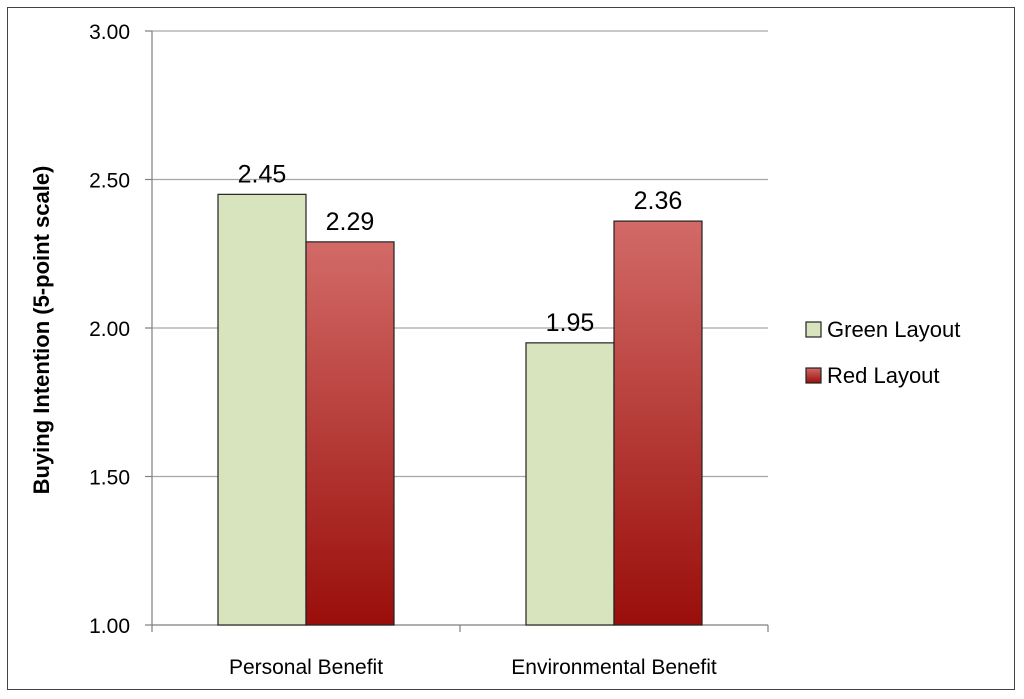 The height and width of the screenshot is (699, 1024). Describe the element at coordinates (109, 181) in the screenshot. I see `y-tick-label: 2.50` at that location.